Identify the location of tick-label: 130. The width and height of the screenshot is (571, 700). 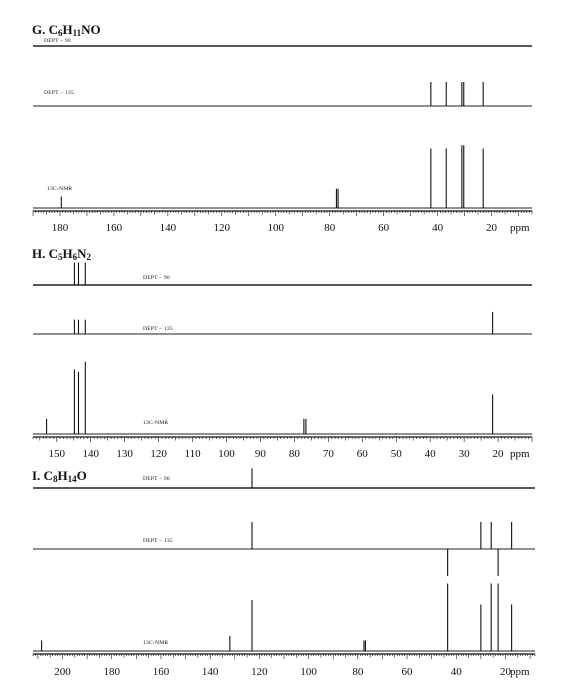
(124, 454).